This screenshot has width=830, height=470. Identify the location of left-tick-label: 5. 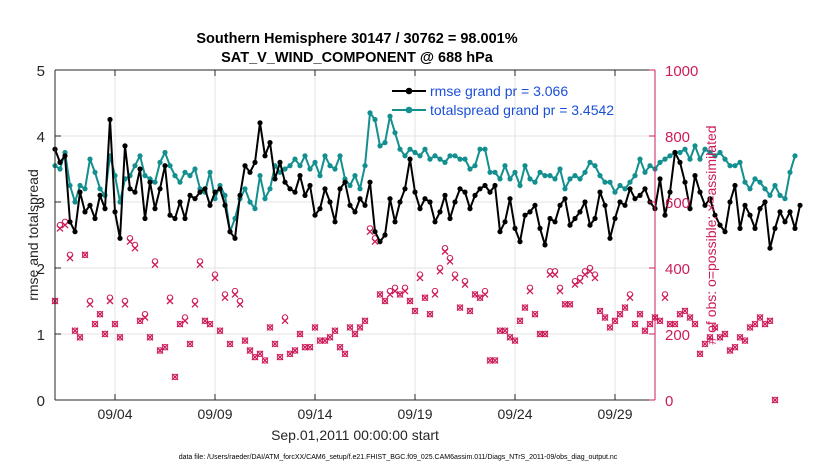
(41, 71).